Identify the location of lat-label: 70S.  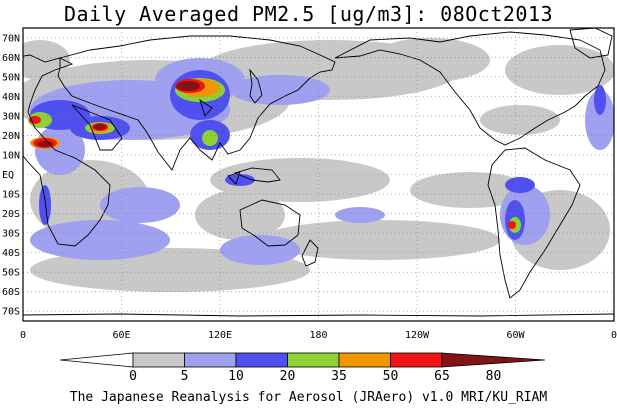
(11, 312).